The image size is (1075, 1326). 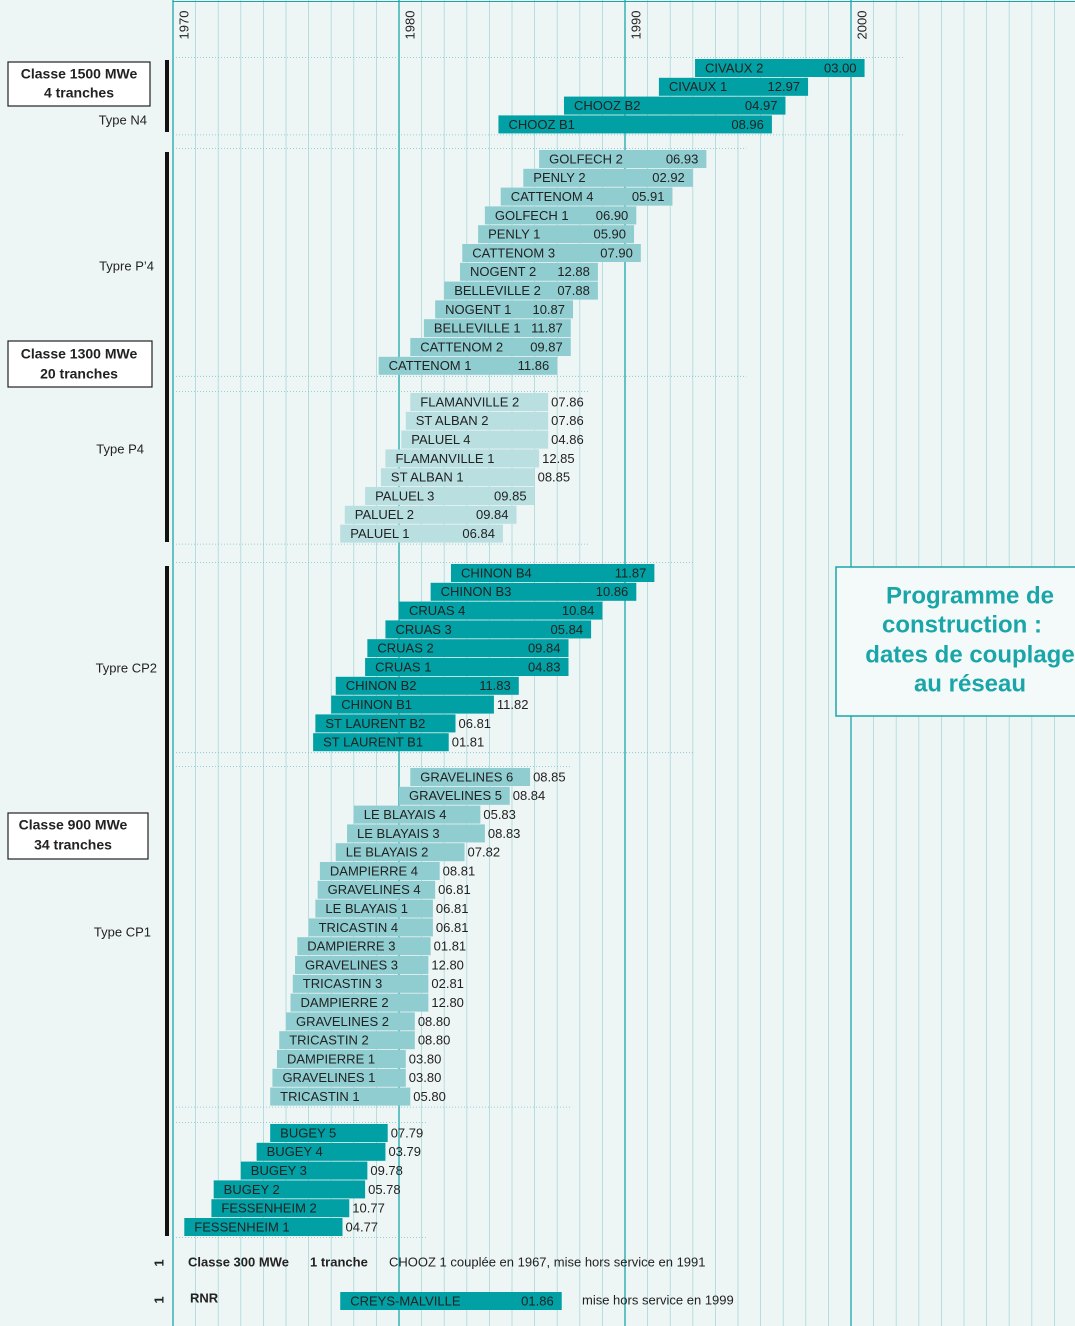 I want to click on bar-label: TRICASTIN 1, so click(x=319, y=1096).